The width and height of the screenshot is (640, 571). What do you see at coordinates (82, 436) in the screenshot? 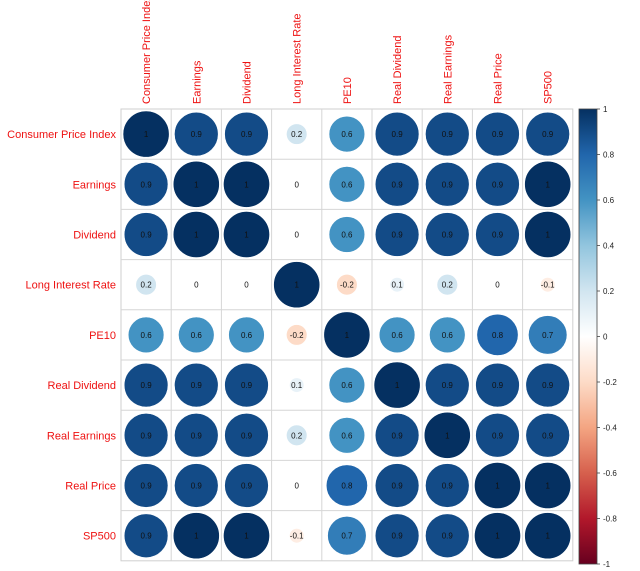
I see `row-label: Real Earnings` at bounding box center [82, 436].